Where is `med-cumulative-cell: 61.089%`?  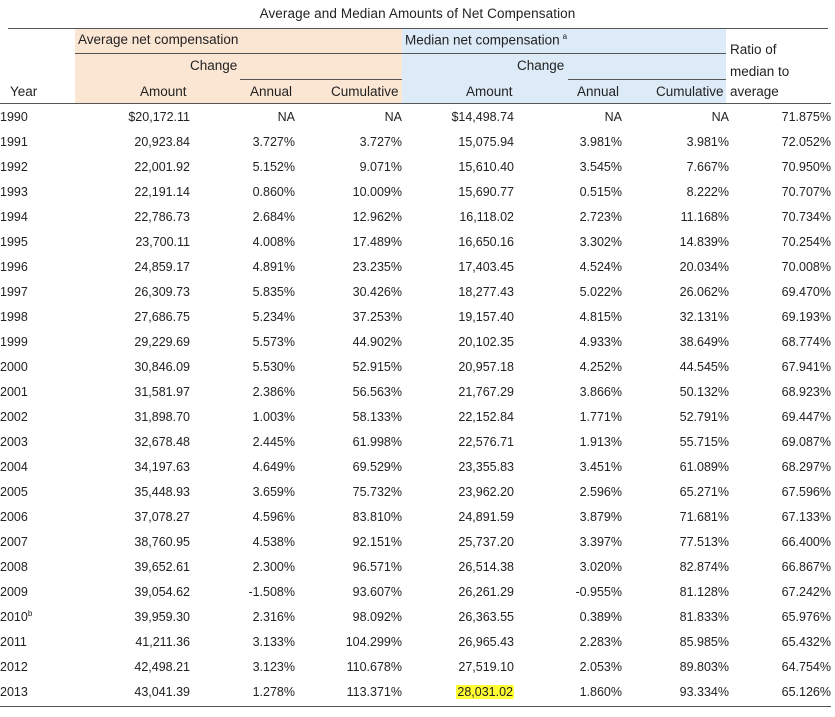
med-cumulative-cell: 61.089% is located at coordinates (704, 466).